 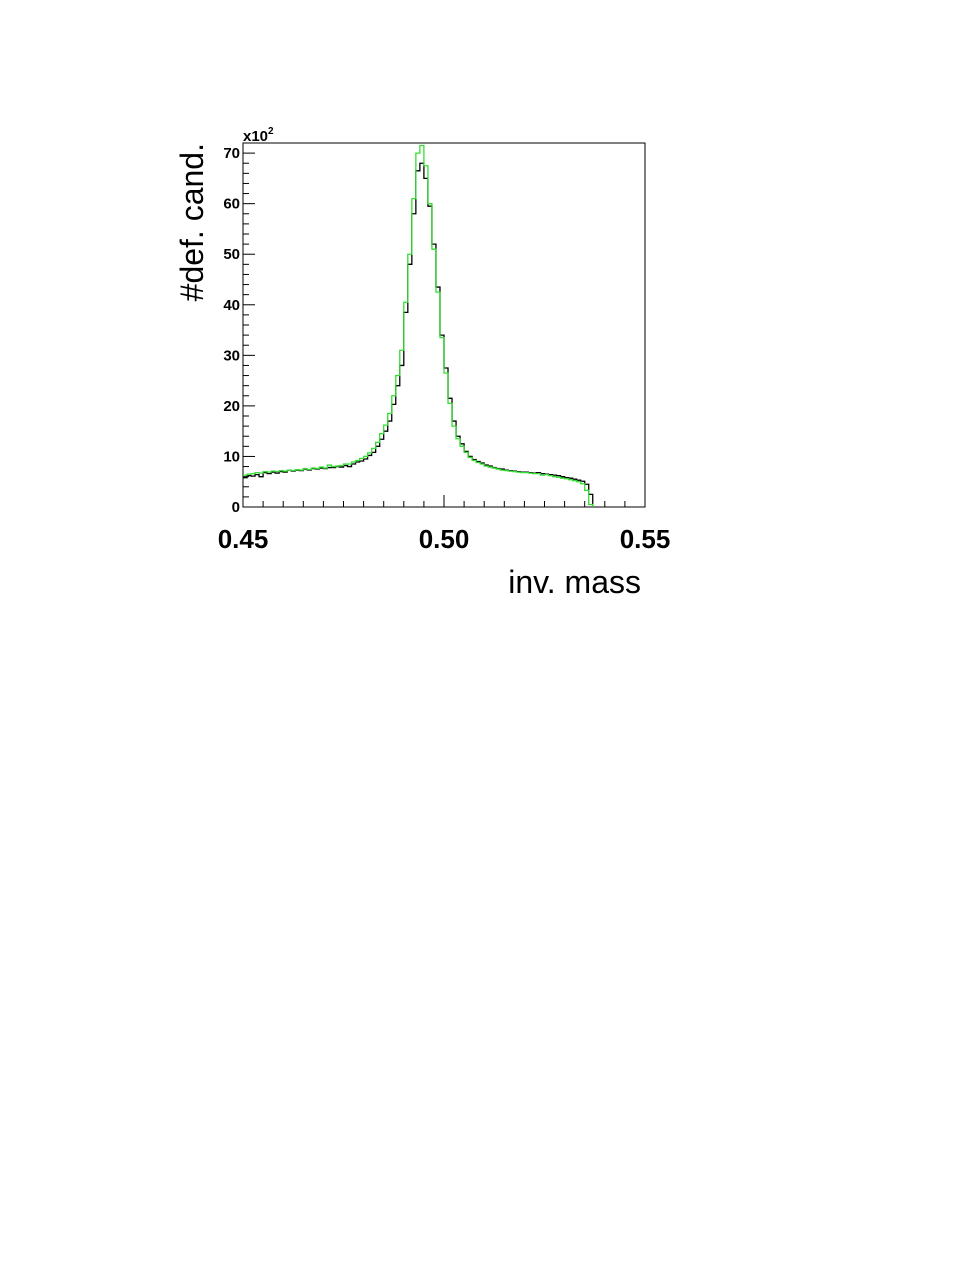 I want to click on y-tick-label: 30, so click(x=231, y=355).